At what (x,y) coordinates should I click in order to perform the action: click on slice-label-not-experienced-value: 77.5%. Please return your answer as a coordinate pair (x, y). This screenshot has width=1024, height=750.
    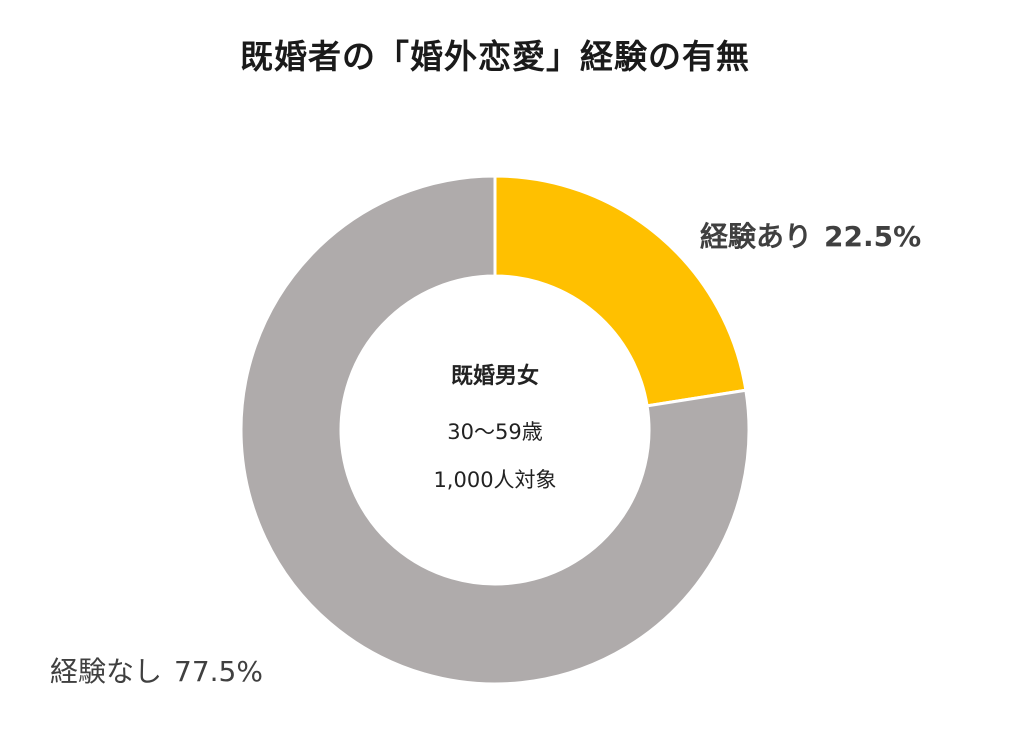
    Looking at the image, I should click on (218, 671).